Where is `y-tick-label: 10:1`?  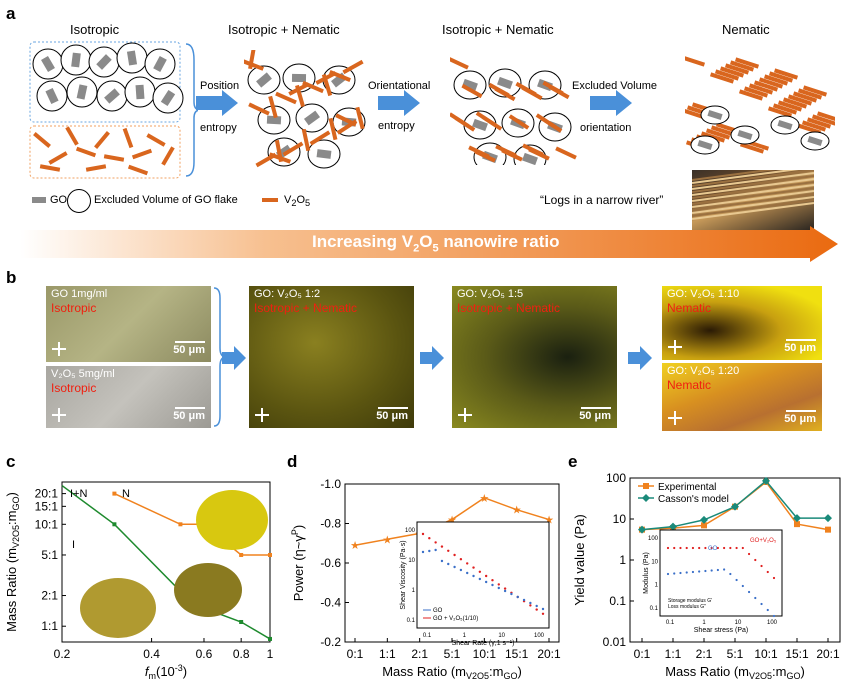
y-tick-label: 10:1 is located at coordinates (47, 524).